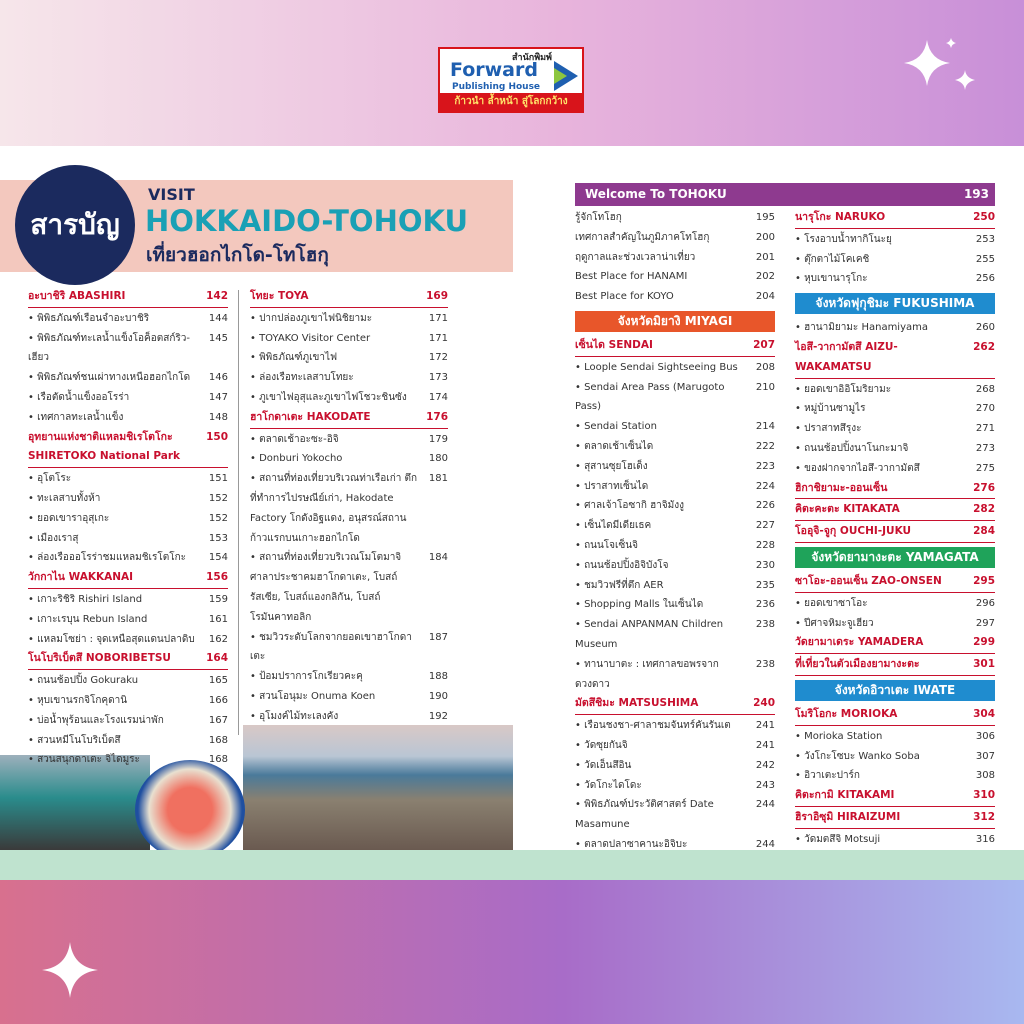  Describe the element at coordinates (765, 466) in the screenshot. I see `page-number: 223` at that location.